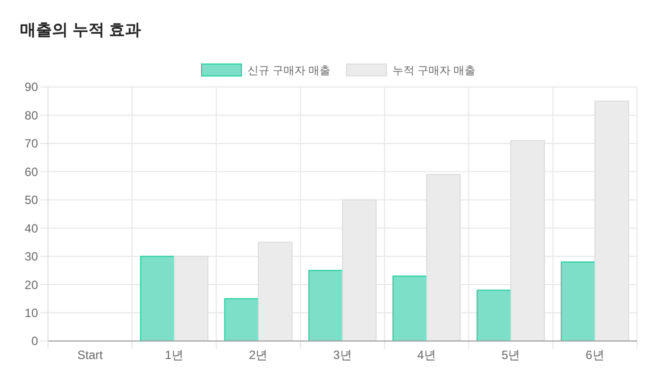  Describe the element at coordinates (80, 30) in the screenshot. I see `chart-title: 매출의 누적 효과` at that location.